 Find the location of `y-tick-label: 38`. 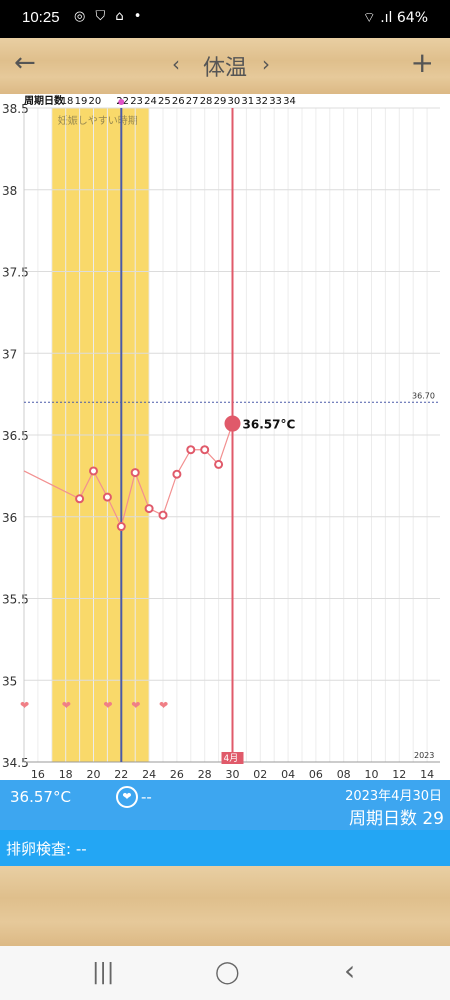

y-tick-label: 38 is located at coordinates (9, 191).